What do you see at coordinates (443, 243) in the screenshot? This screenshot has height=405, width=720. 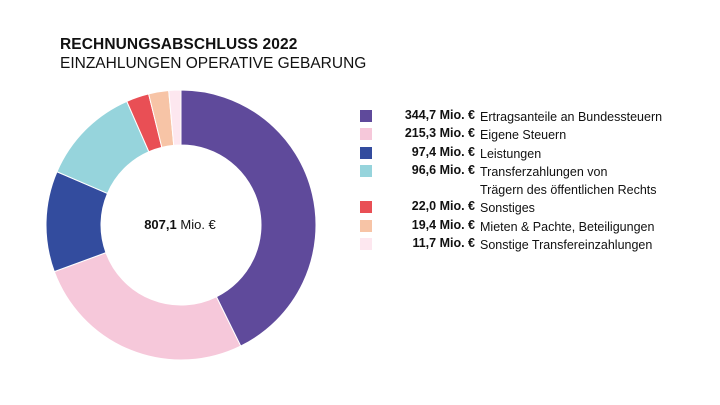 I see `legend-value: 11,7 Mio. €` at bounding box center [443, 243].